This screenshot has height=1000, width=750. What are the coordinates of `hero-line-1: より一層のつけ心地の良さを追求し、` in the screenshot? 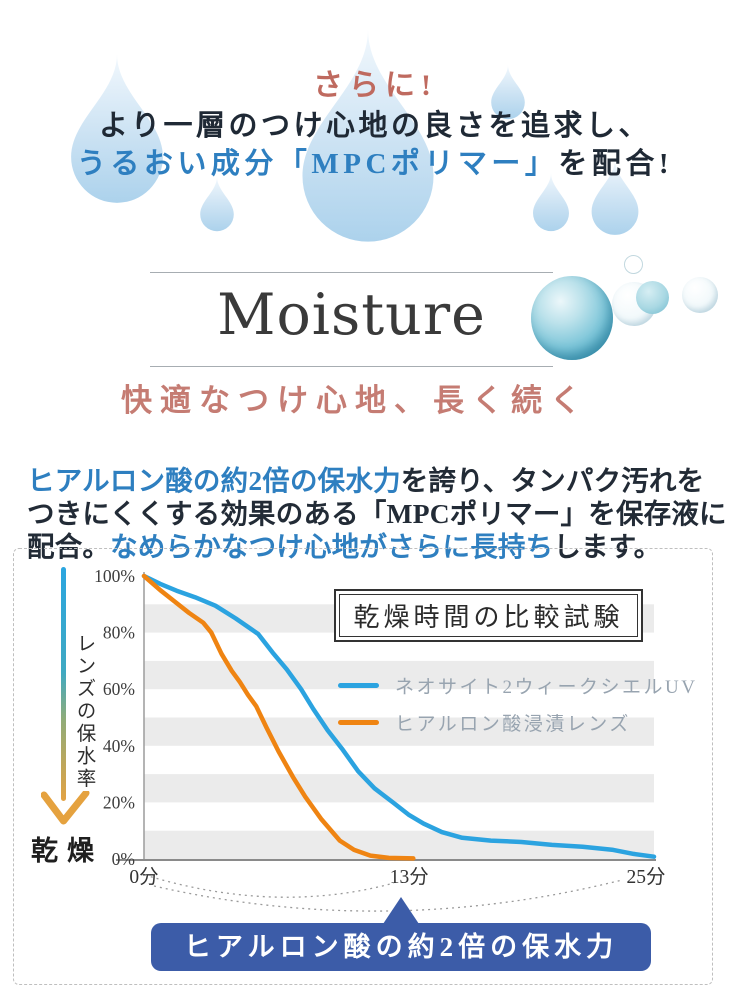 It's located at (375, 126).